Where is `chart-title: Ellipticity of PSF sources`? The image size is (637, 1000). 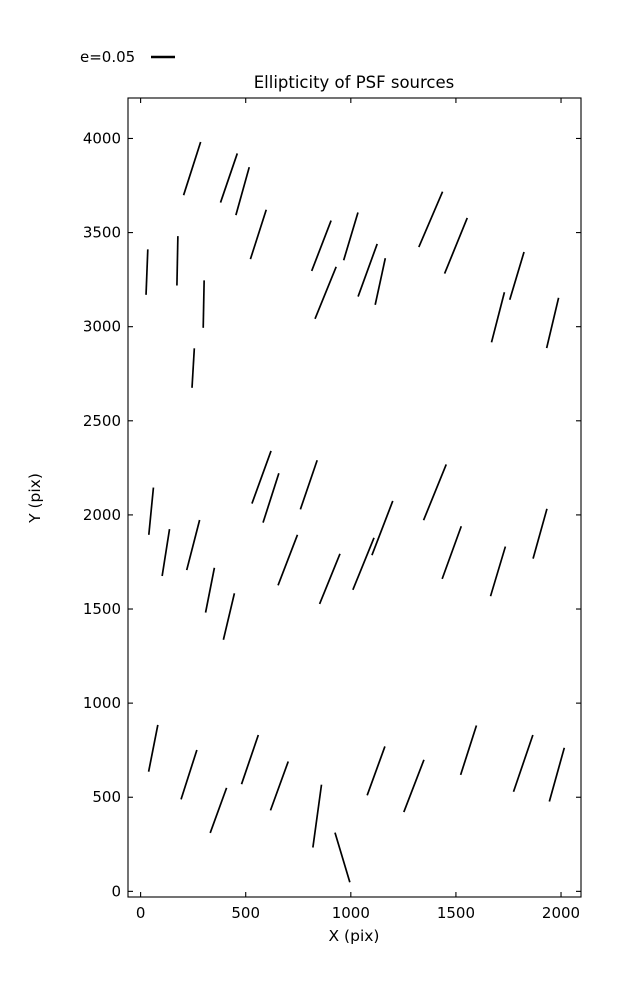 chart-title: Ellipticity of PSF sources is located at coordinates (354, 82).